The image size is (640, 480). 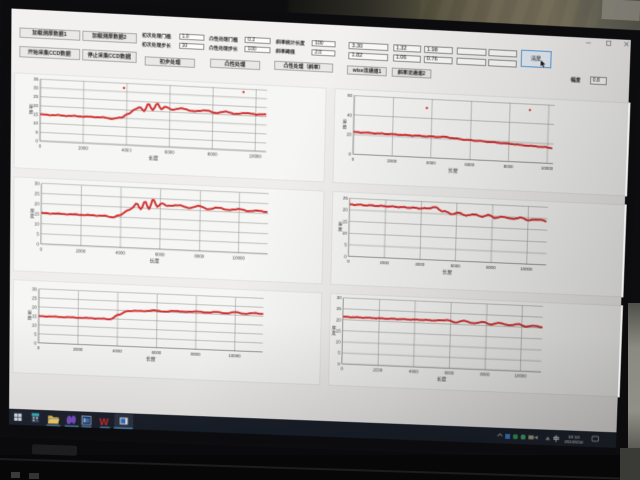 I want to click on svg-text: 40, so click(x=349, y=114).